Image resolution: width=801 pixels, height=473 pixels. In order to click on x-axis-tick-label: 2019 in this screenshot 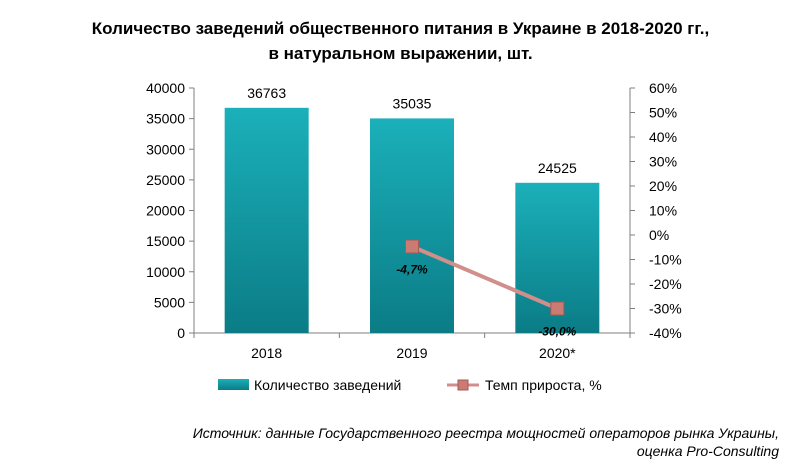, I will do `click(411, 353)`.